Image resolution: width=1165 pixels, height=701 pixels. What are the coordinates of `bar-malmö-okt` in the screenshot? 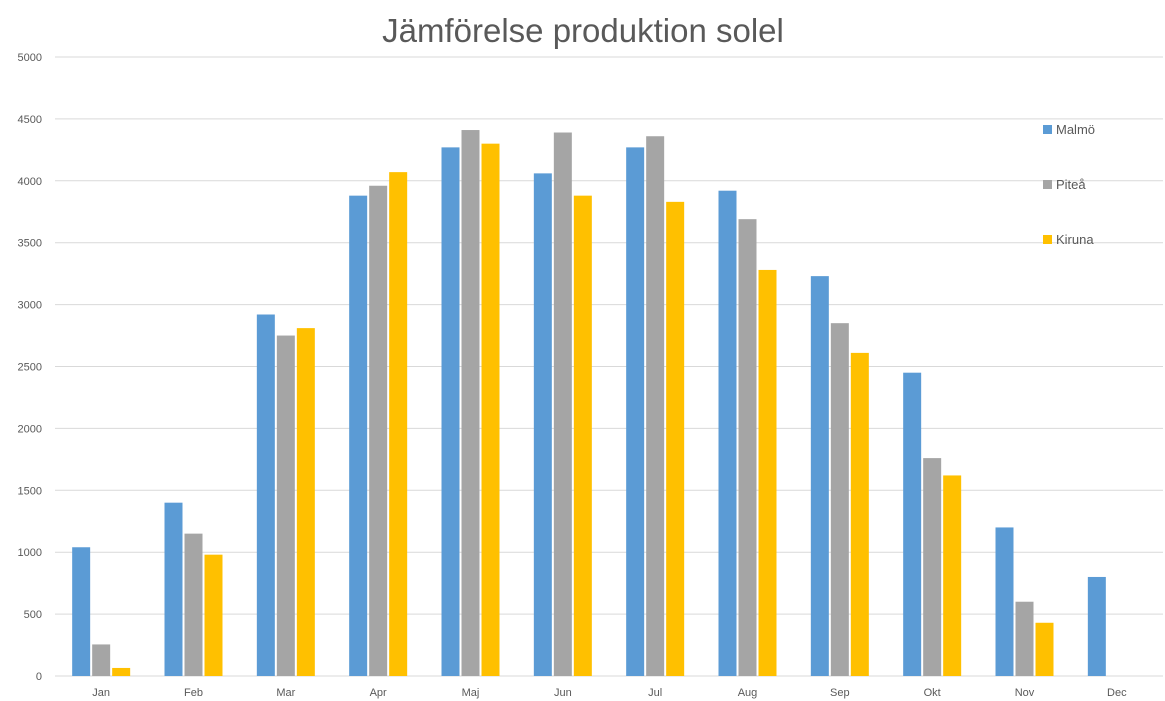 It's located at (912, 524).